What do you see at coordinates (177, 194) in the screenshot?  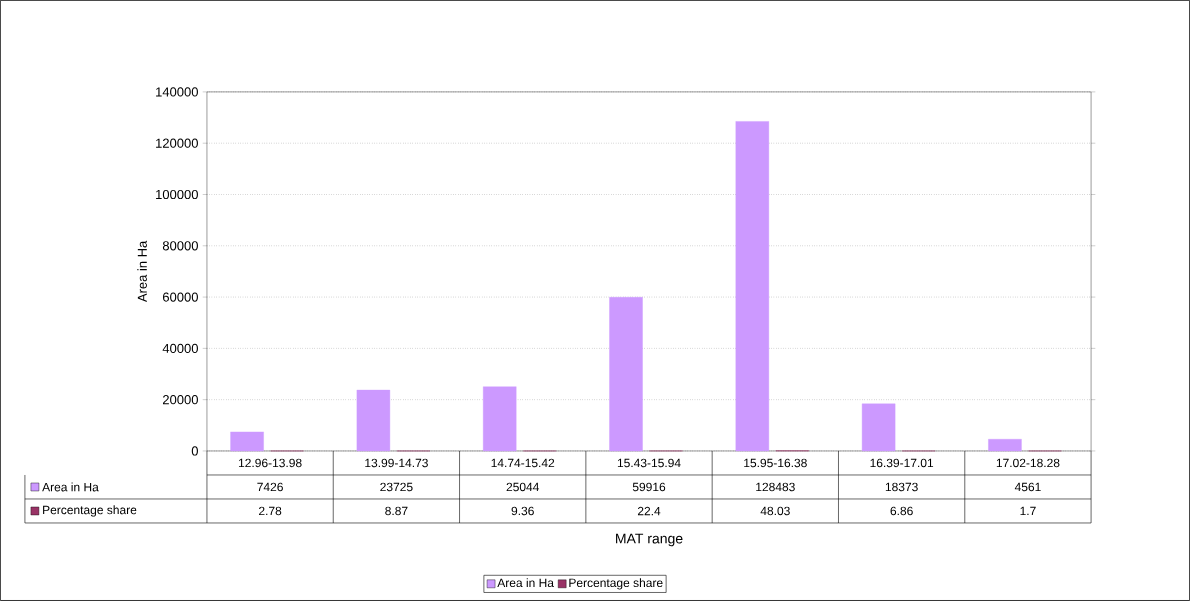 I see `y-tick-label: 100000` at bounding box center [177, 194].